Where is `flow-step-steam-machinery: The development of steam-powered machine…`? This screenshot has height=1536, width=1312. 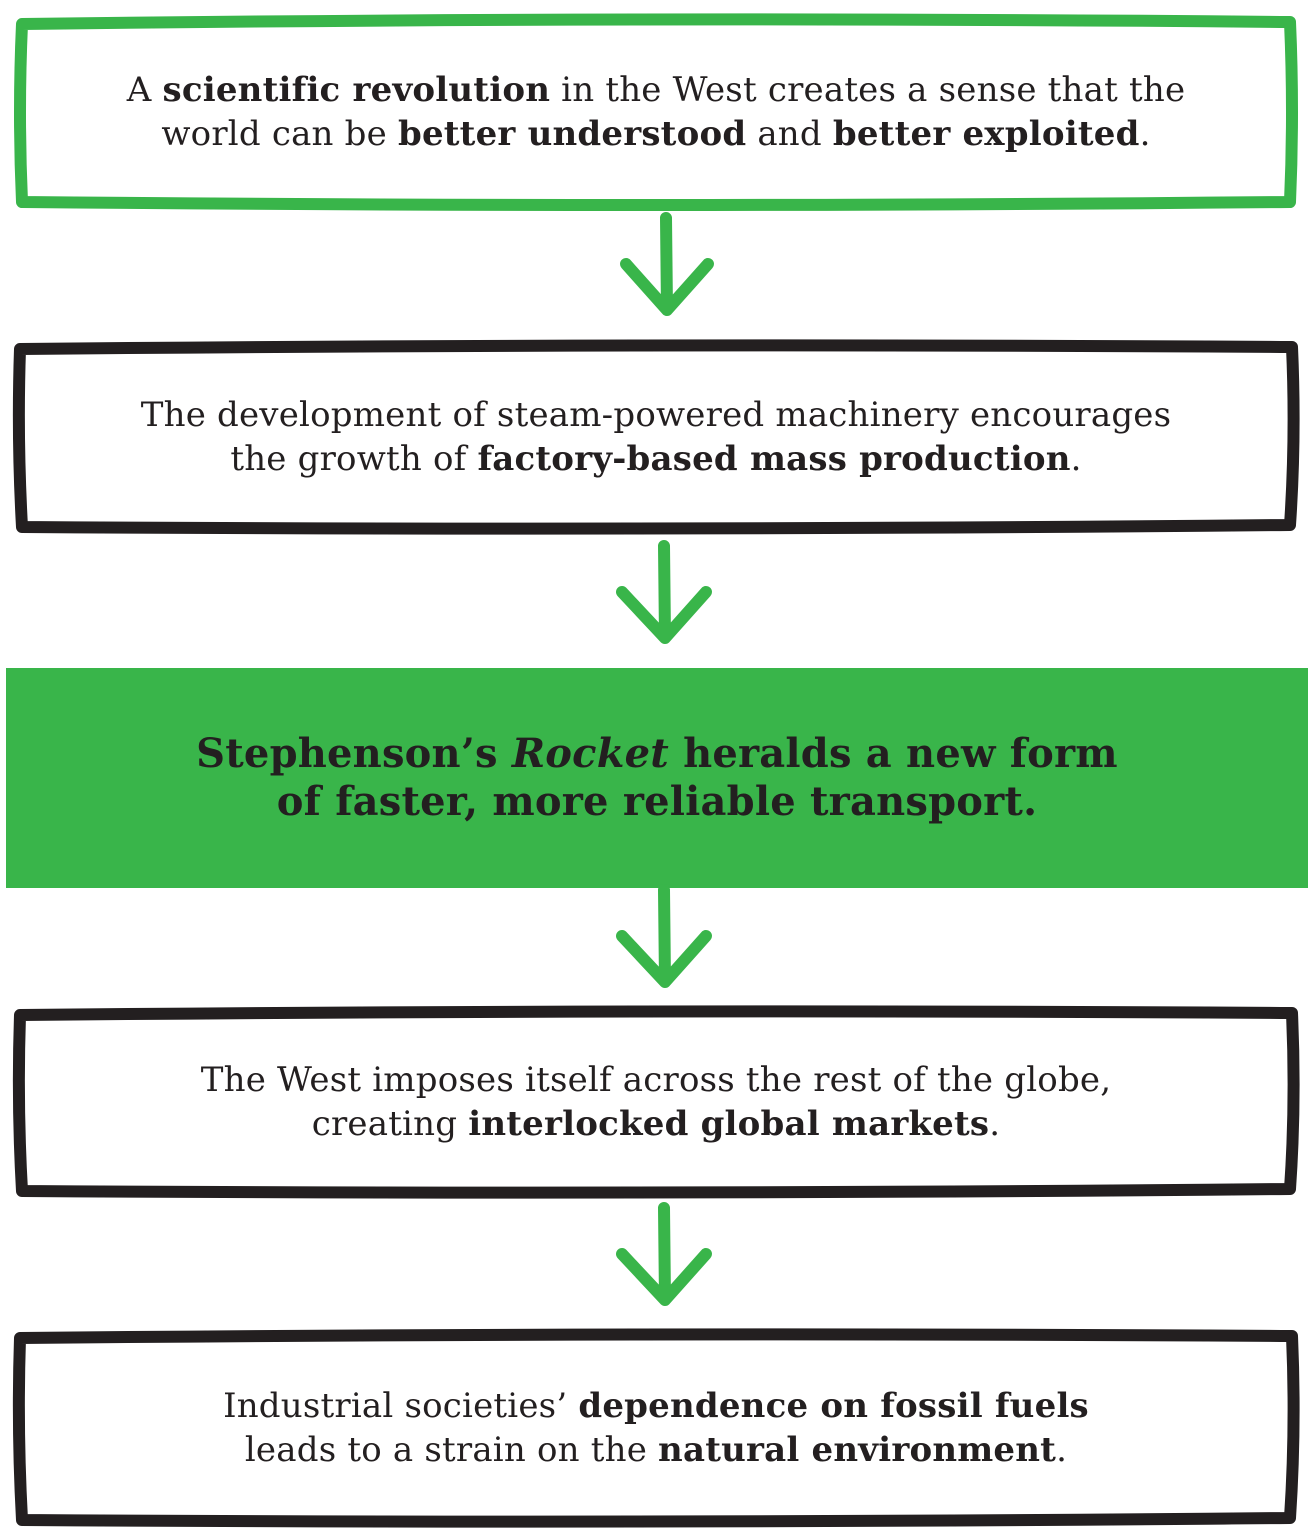 flow-step-steam-machinery: The development of steam-powered machine… is located at coordinates (656, 437).